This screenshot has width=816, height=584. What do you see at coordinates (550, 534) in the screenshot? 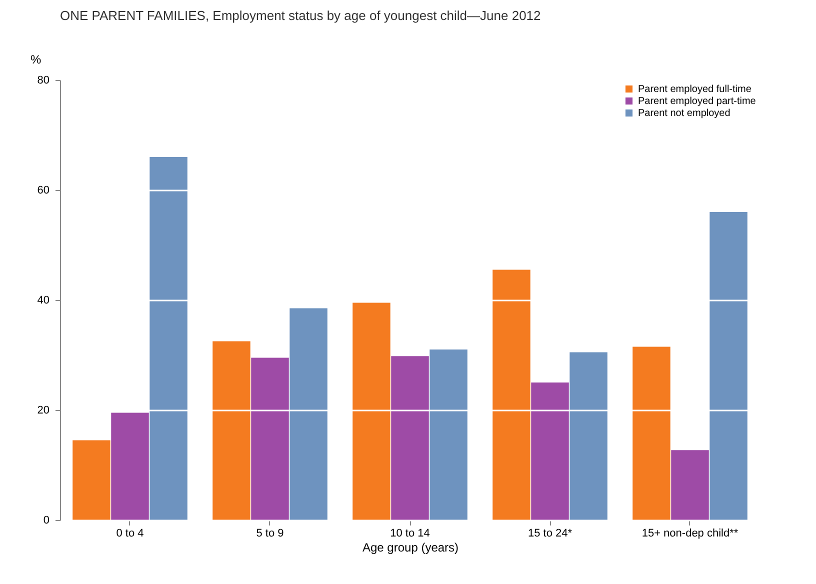
I see `x-tick-label: 15 to 24*` at bounding box center [550, 534].